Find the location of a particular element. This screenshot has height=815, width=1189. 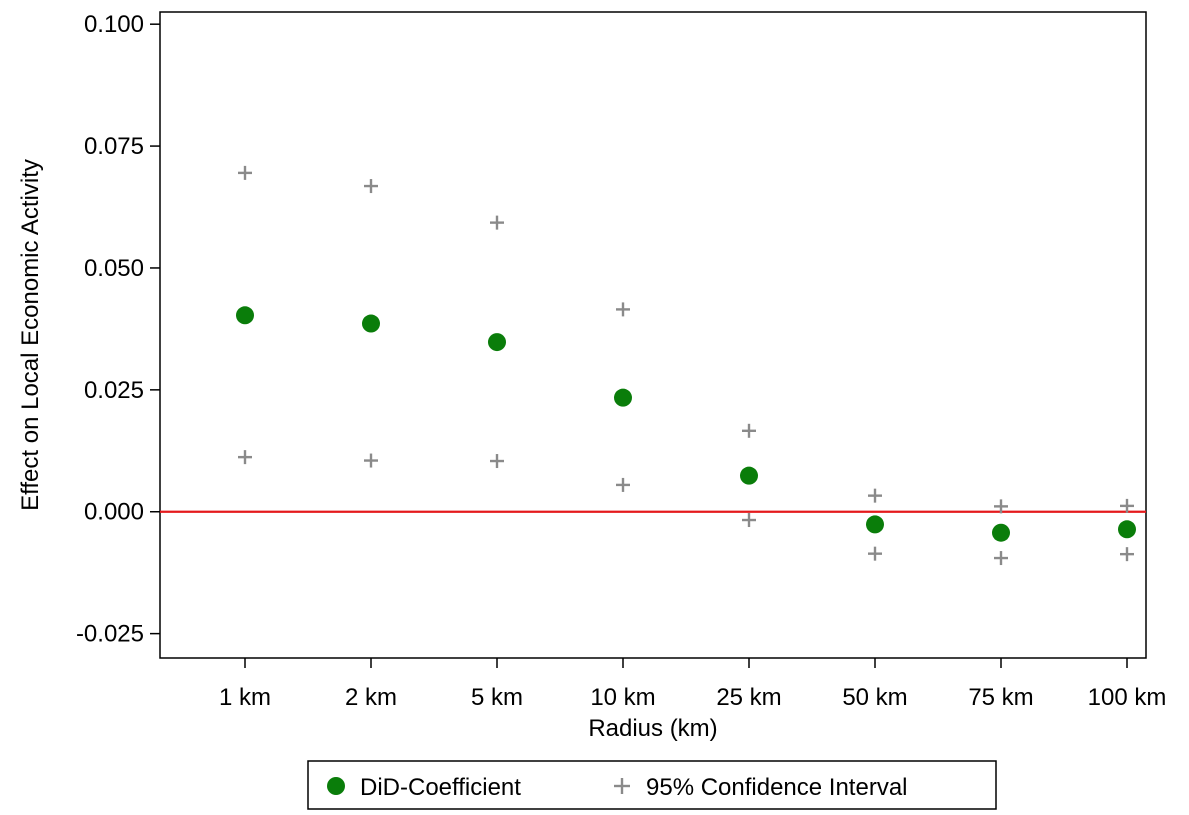

x-axis-title: Radius (km) is located at coordinates (652, 728).